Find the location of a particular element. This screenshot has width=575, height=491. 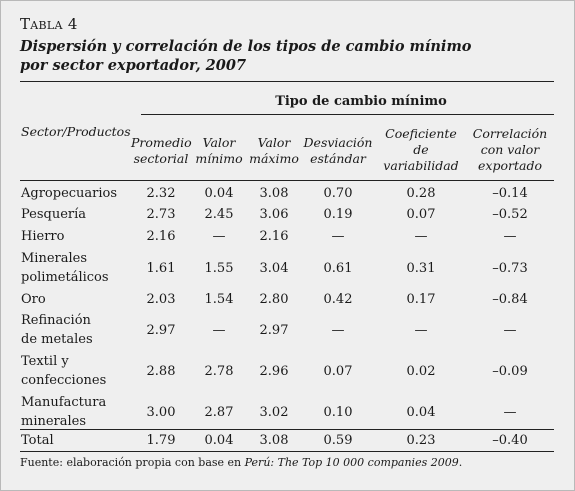

table-cell: 0.70 is located at coordinates (338, 193).